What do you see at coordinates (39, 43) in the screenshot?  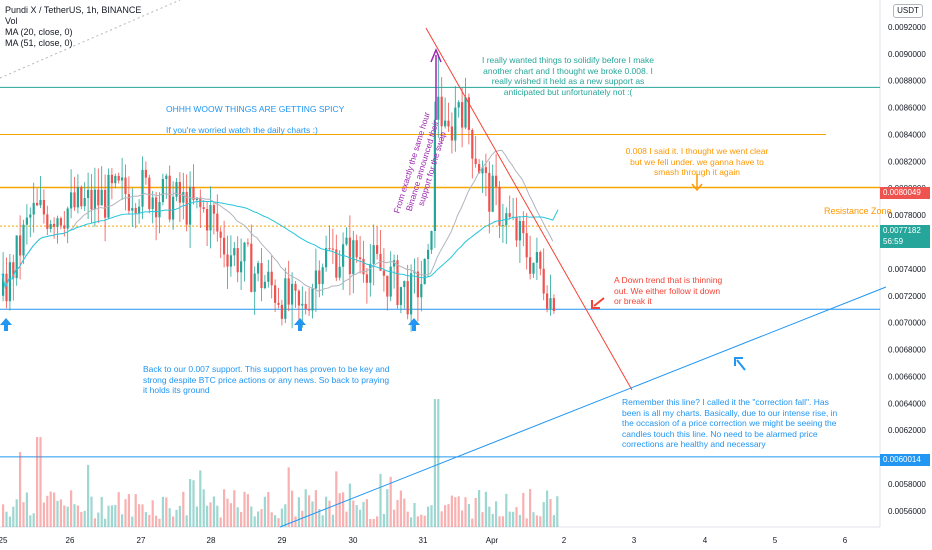 I see `ma51-indicator-label: MA (51, close, 0)` at bounding box center [39, 43].